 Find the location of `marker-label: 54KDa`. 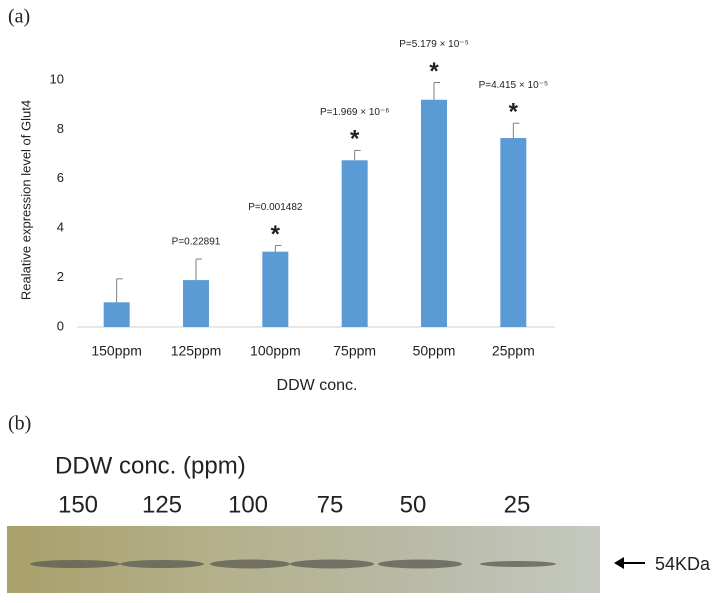

marker-label: 54KDa is located at coordinates (683, 564).